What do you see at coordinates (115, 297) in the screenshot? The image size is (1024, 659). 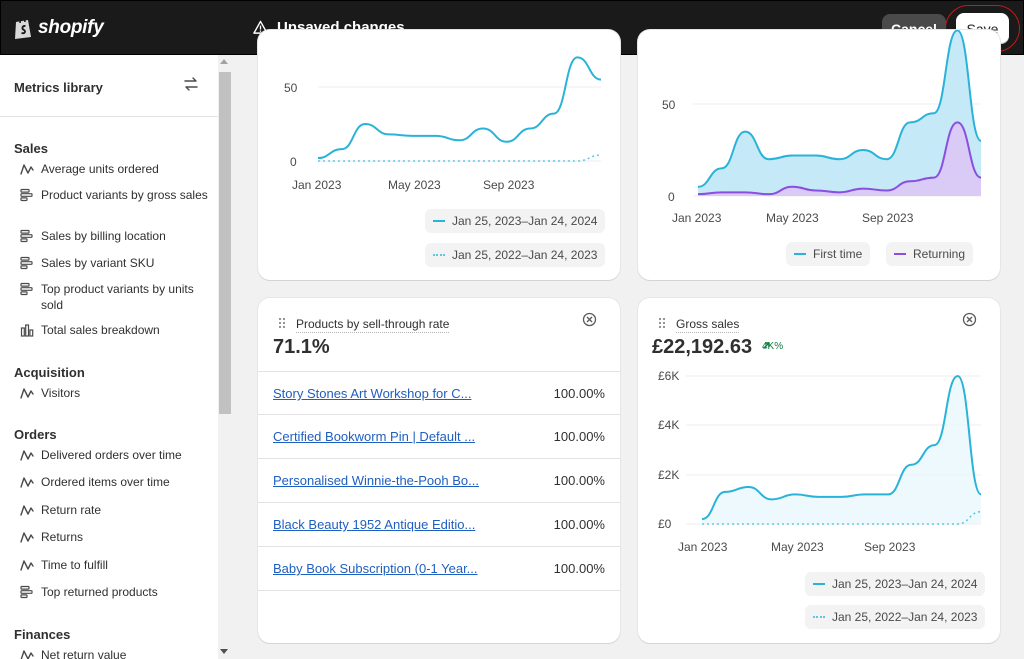 I see `sidebar-item-top-product-variants-by-units-sold: Top product variants by units sold` at bounding box center [115, 297].